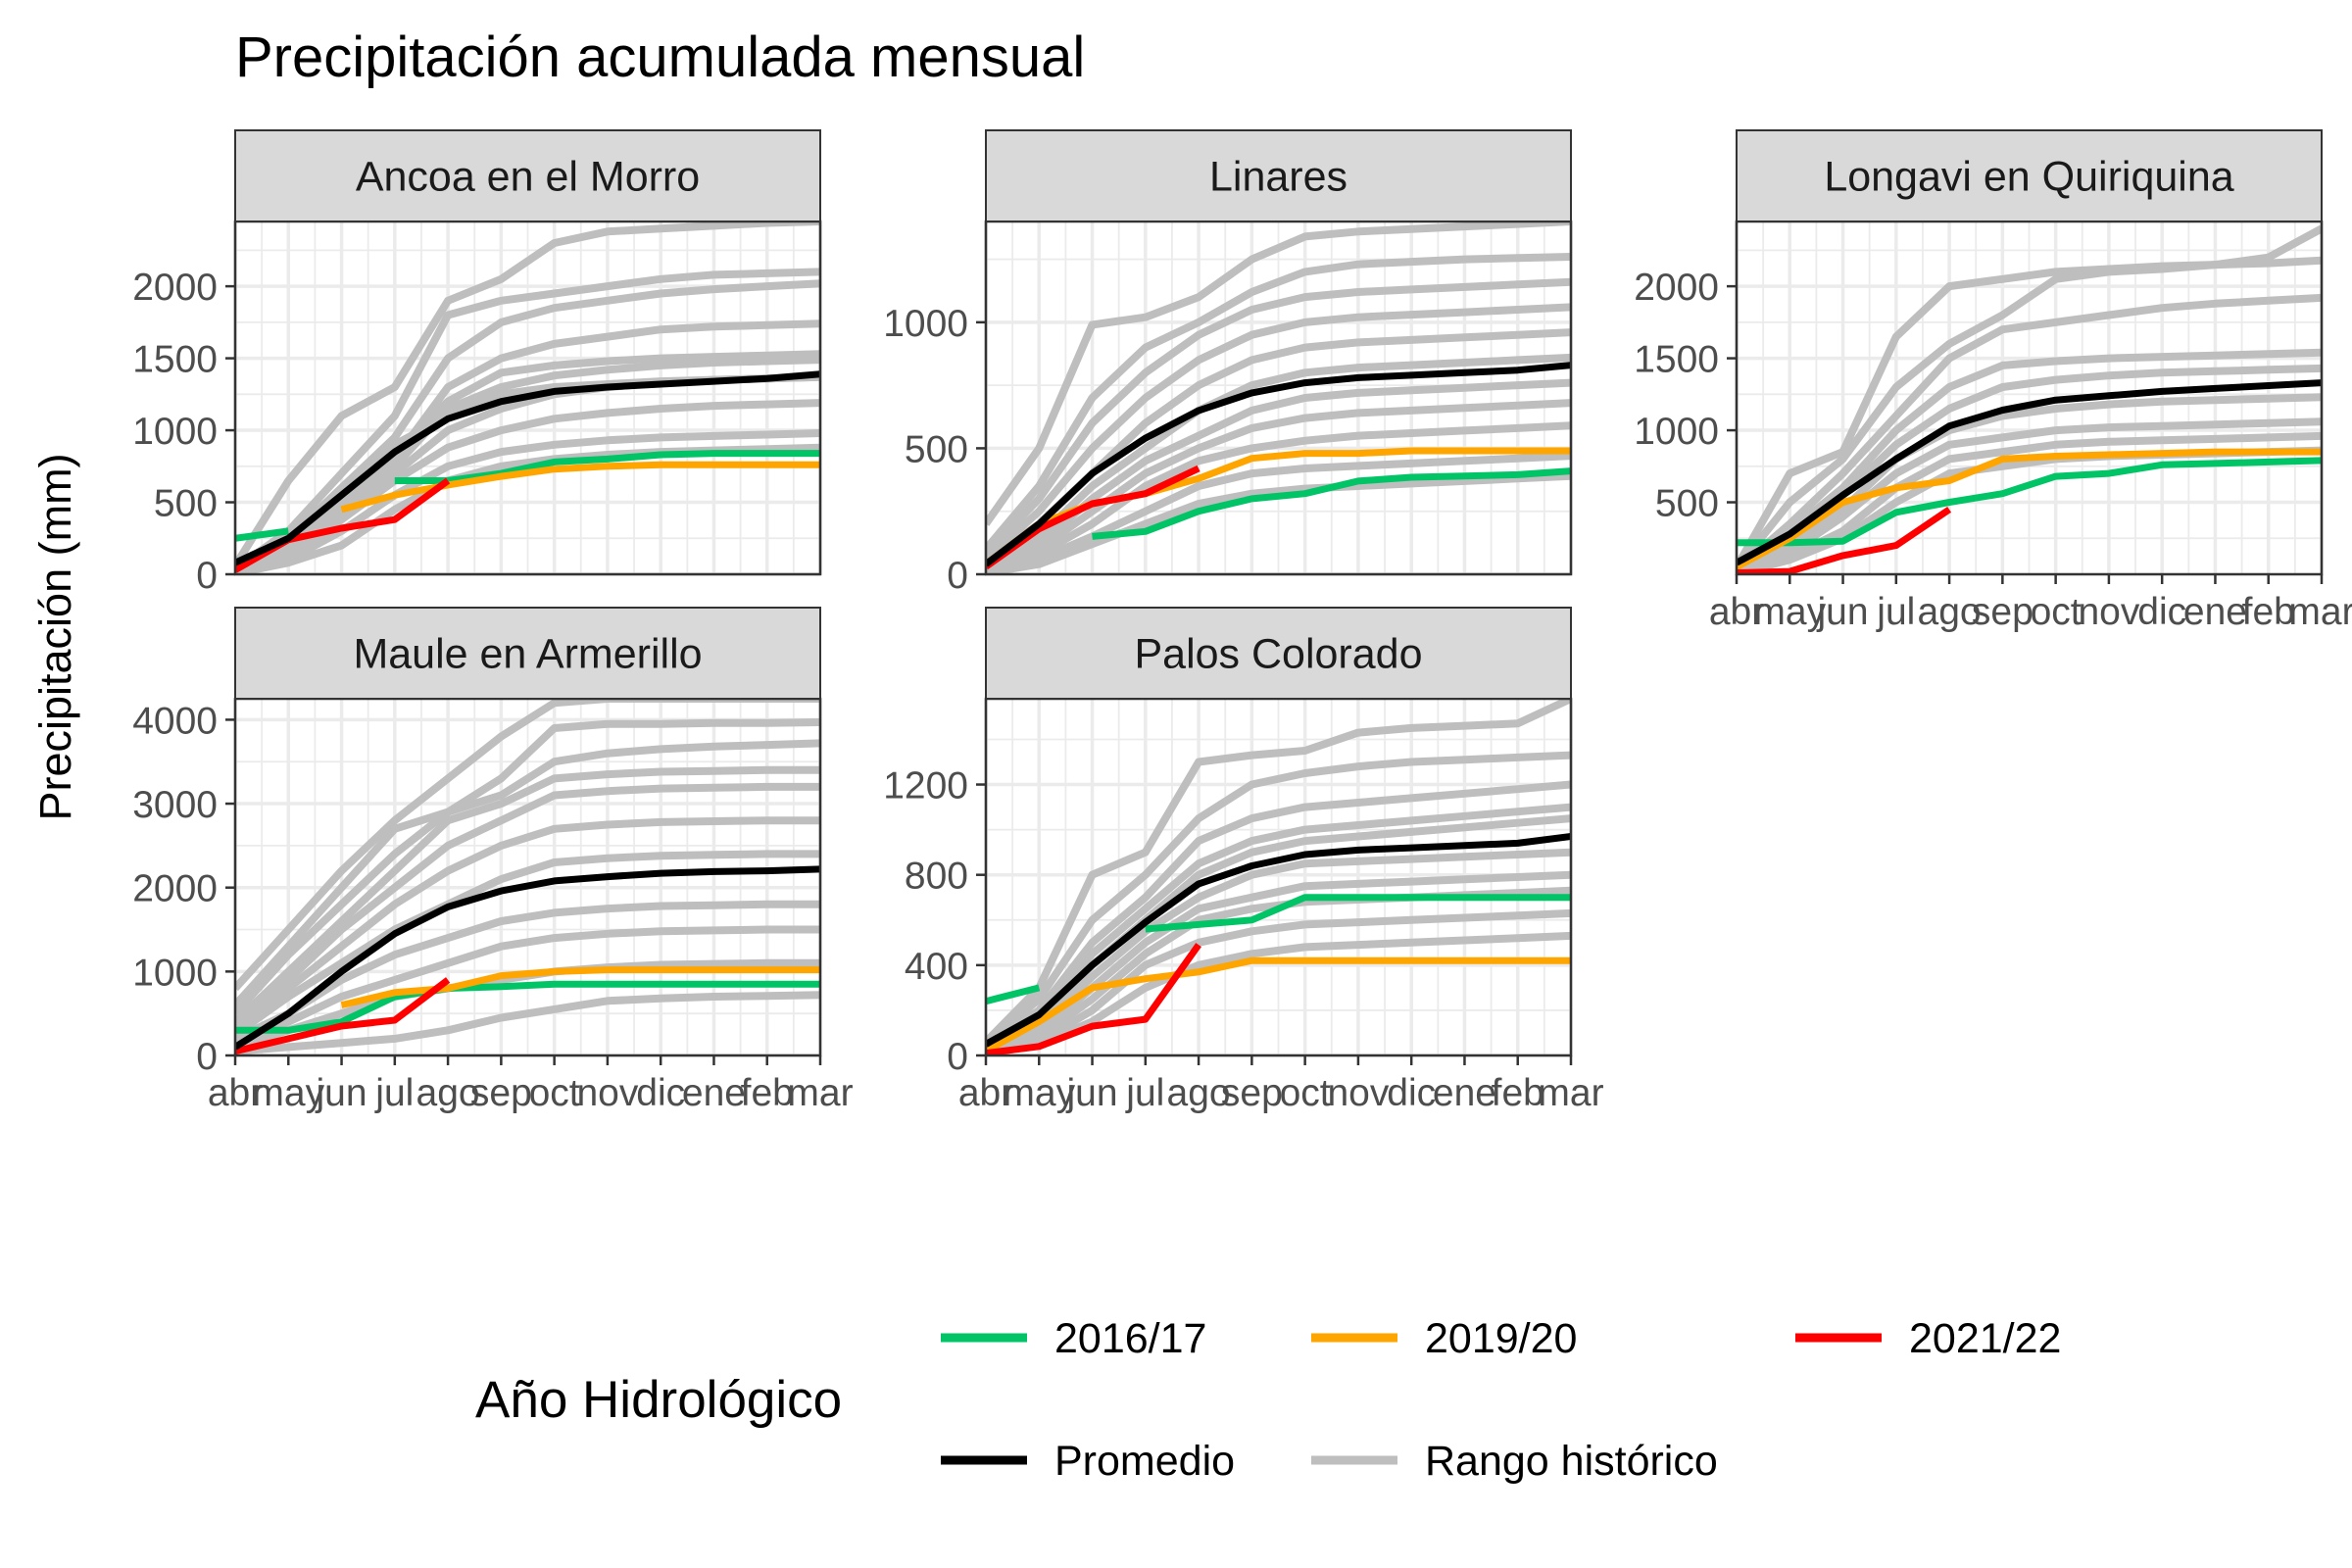 The image size is (2352, 1568). Describe the element at coordinates (1278, 654) in the screenshot. I see `facet-strip-label: Palos Colorado` at that location.